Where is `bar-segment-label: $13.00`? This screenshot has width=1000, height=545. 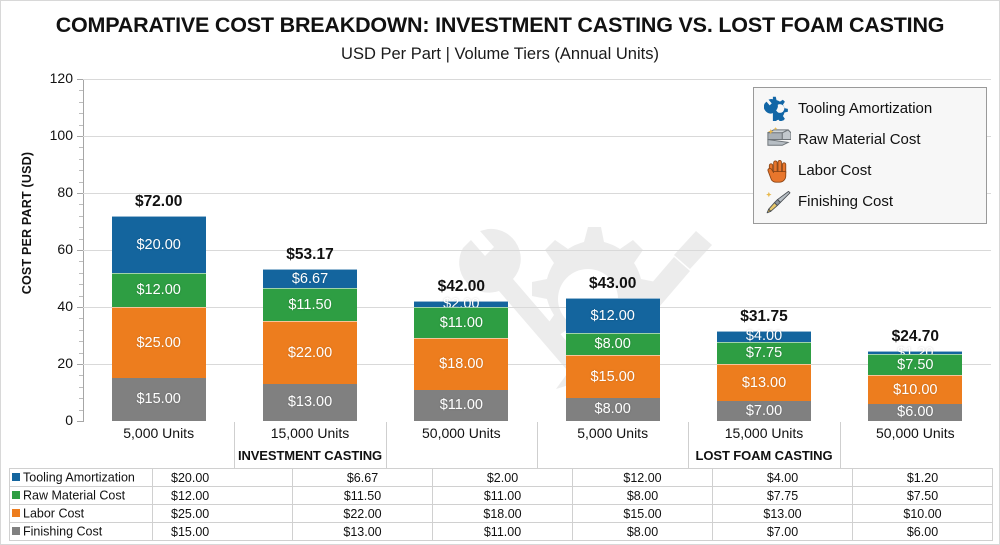
bar-segment-label: $13.00 is located at coordinates (764, 382).